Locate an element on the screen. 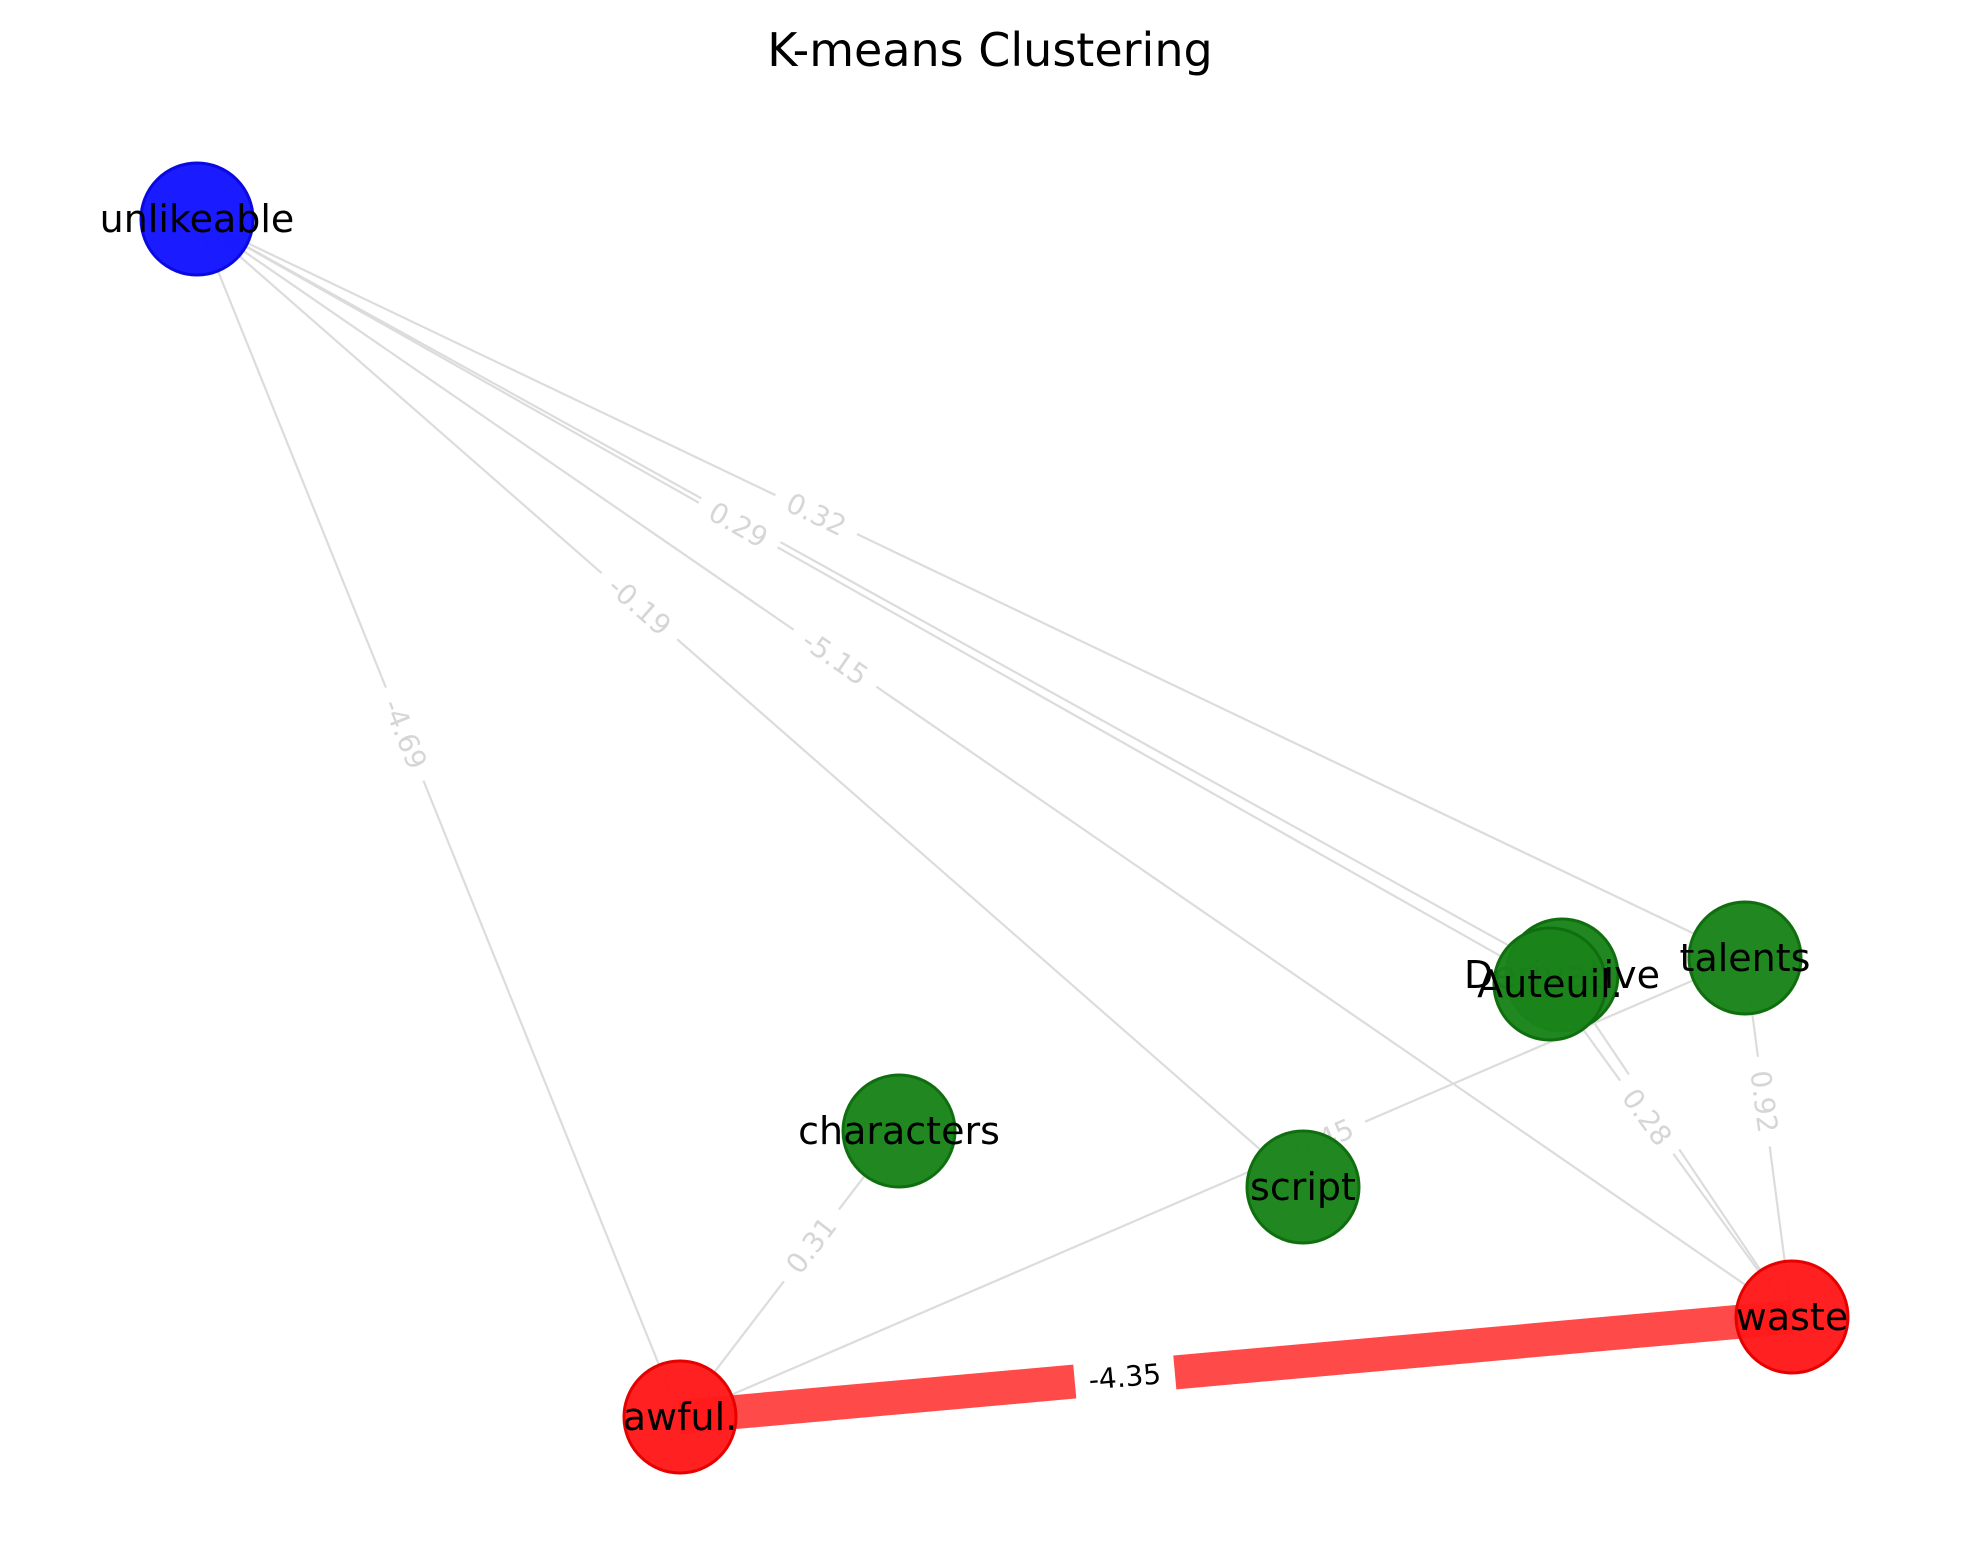 The image size is (1980, 1563). chart-title: K-means Clustering is located at coordinates (989, 50).